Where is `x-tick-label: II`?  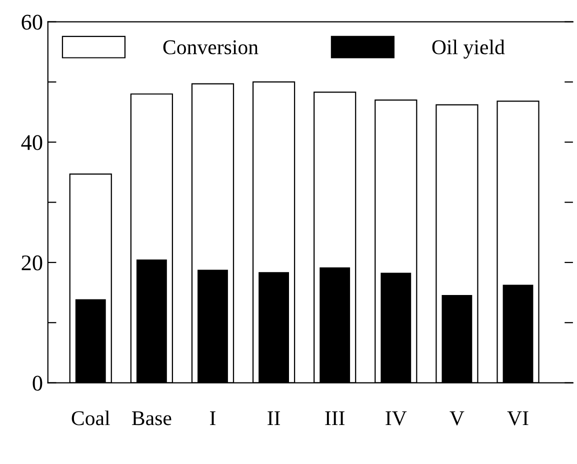
x-tick-label: II is located at coordinates (274, 418).